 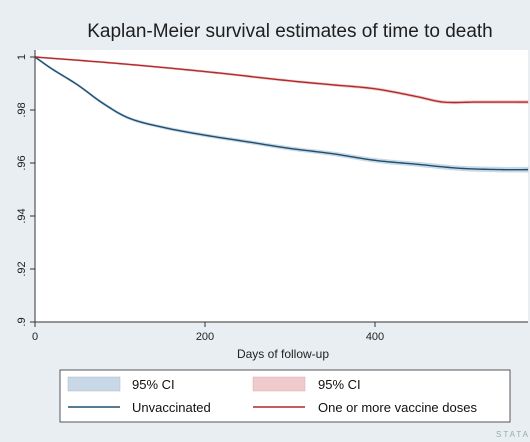 I want to click on legend-swatch-unvaccinated-ci, so click(x=94, y=384).